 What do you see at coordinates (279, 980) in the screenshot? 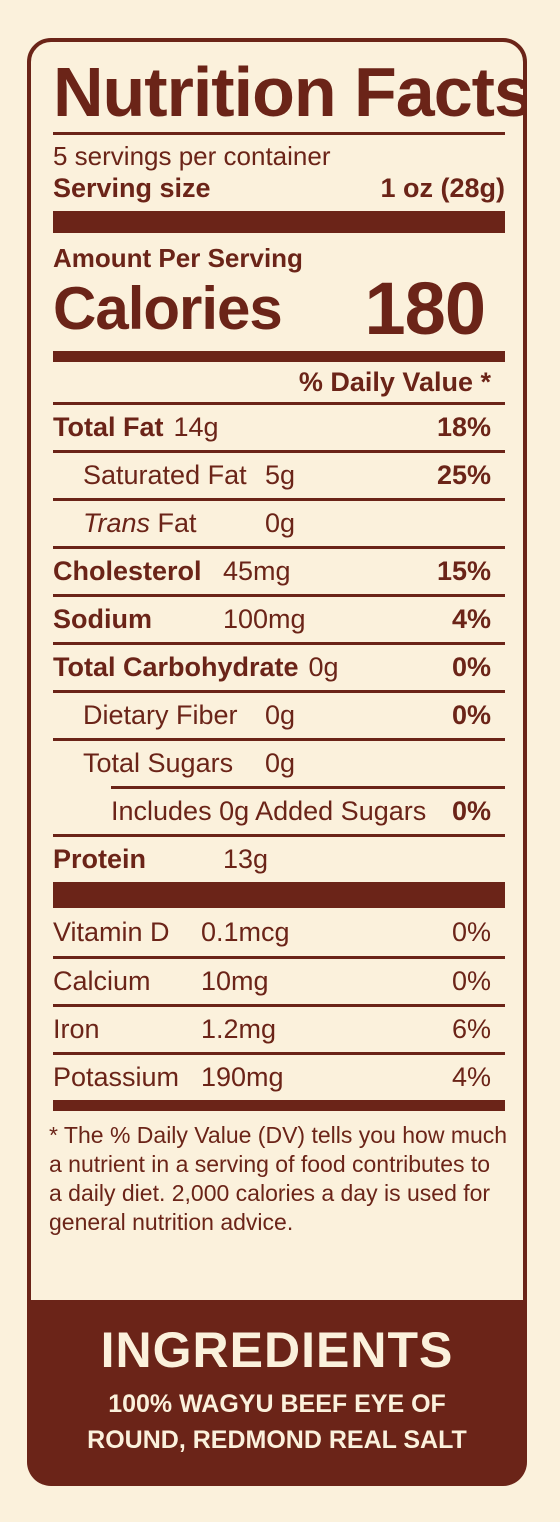
I see `vitamin-row-calcium: Calcium 10mg 0%` at bounding box center [279, 980].